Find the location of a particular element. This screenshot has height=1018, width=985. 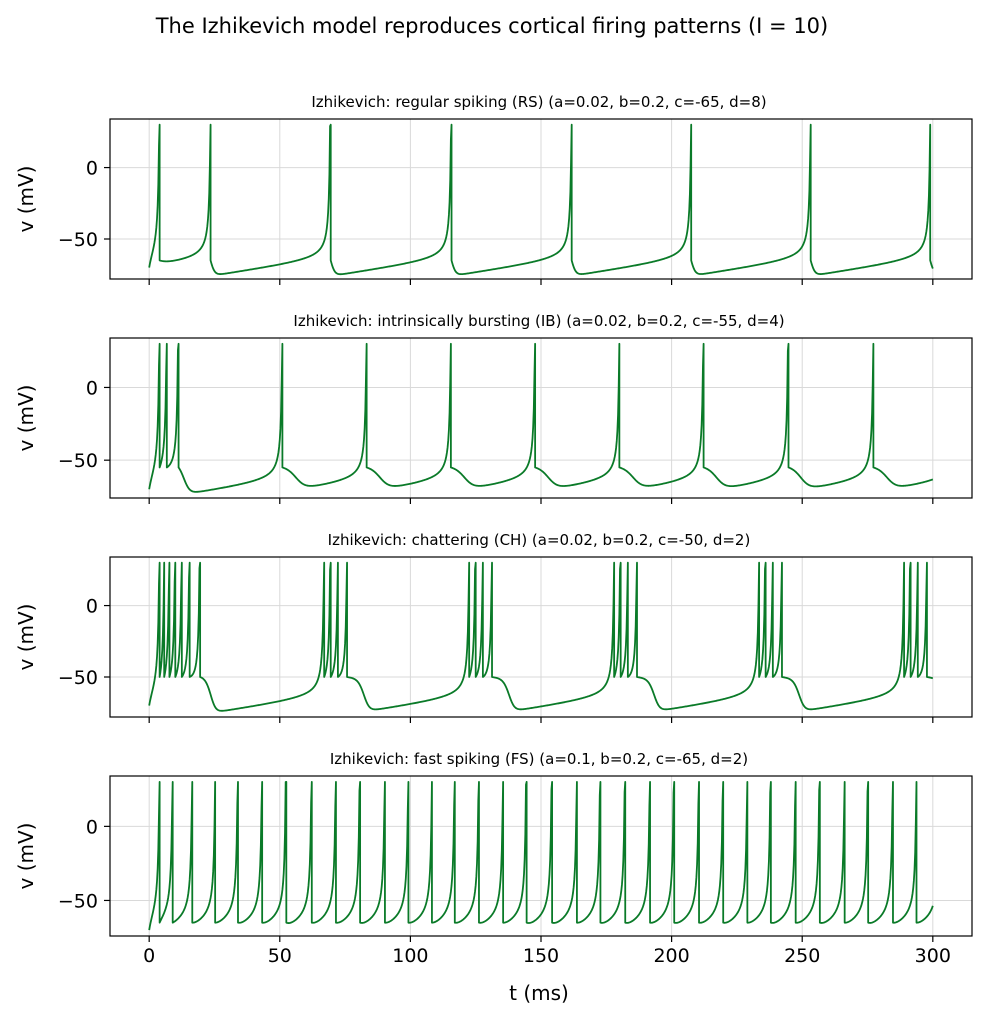

x-tick-label: 300 is located at coordinates (933, 956).